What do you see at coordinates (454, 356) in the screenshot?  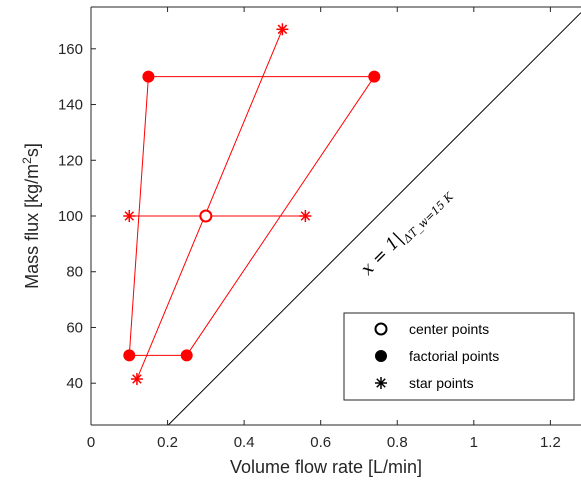 I see `legend-entry-label: factorial points` at bounding box center [454, 356].